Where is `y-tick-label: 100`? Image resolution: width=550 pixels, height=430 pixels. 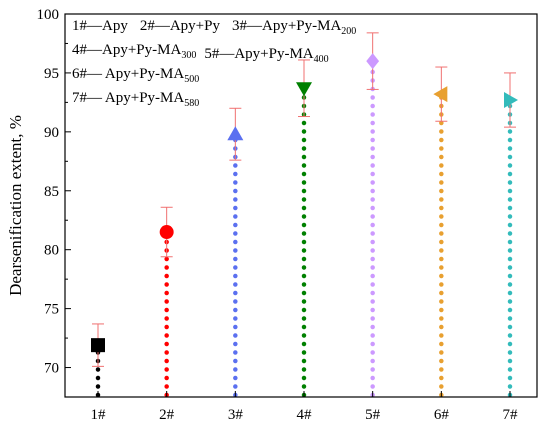 y-tick-label: 100 is located at coordinates (48, 15).